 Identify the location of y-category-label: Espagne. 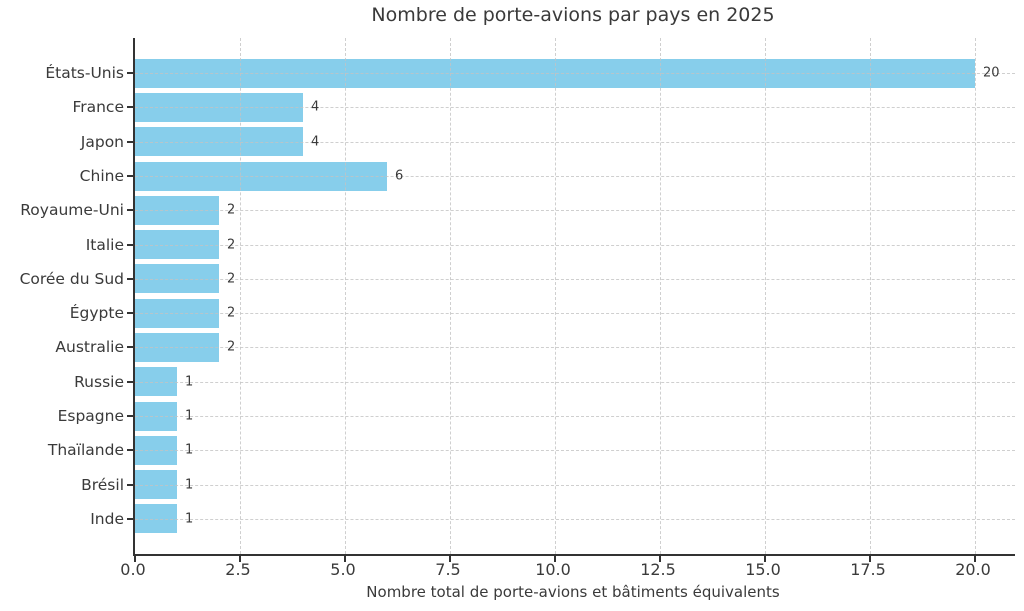
(90, 416).